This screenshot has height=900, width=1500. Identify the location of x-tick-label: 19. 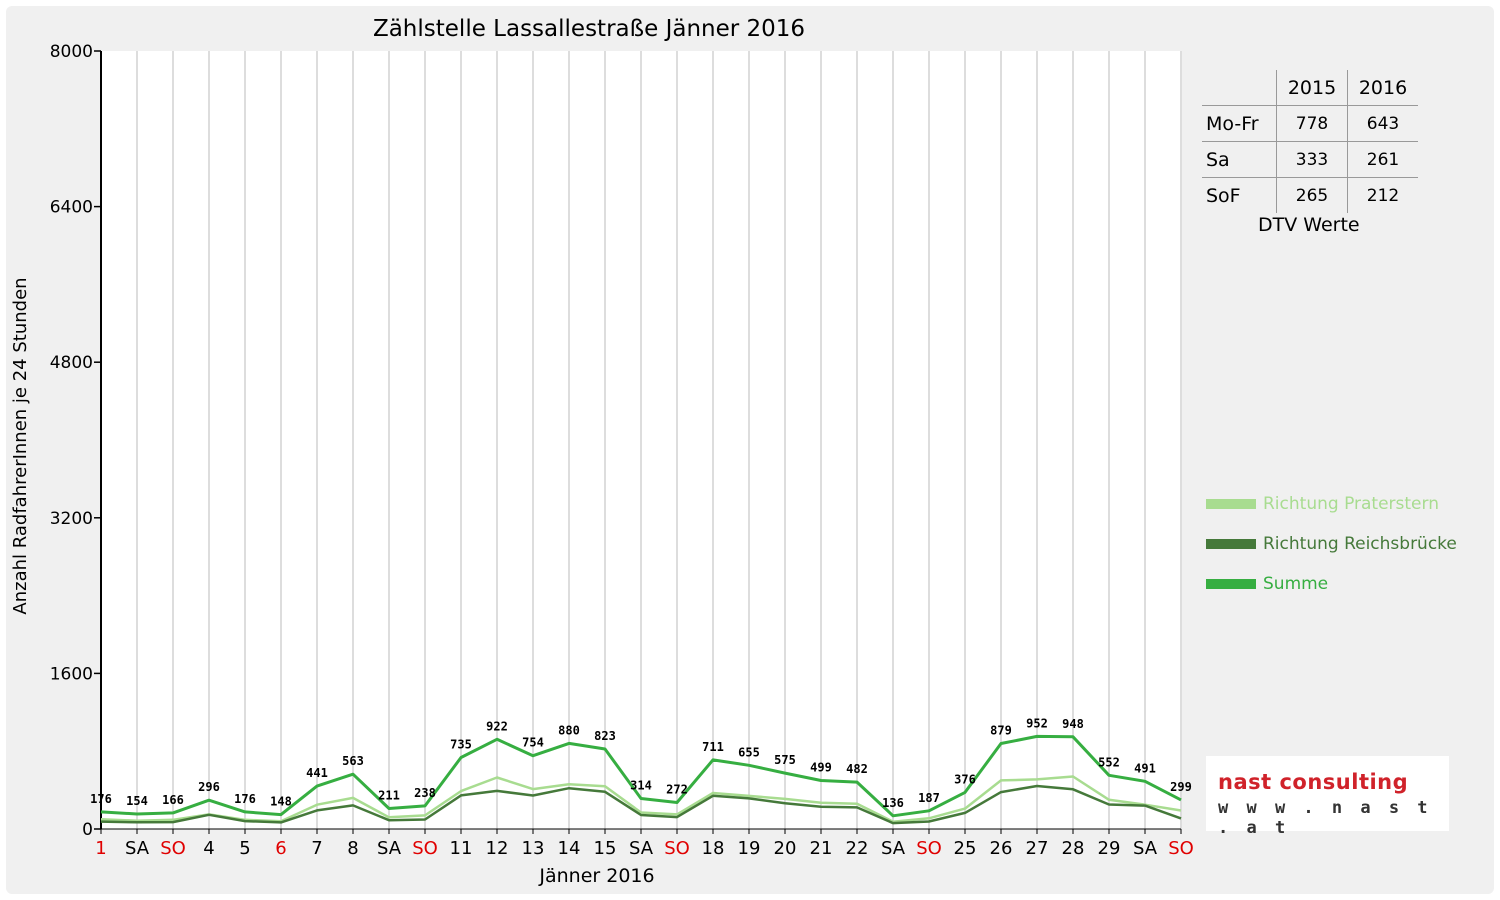
(749, 848).